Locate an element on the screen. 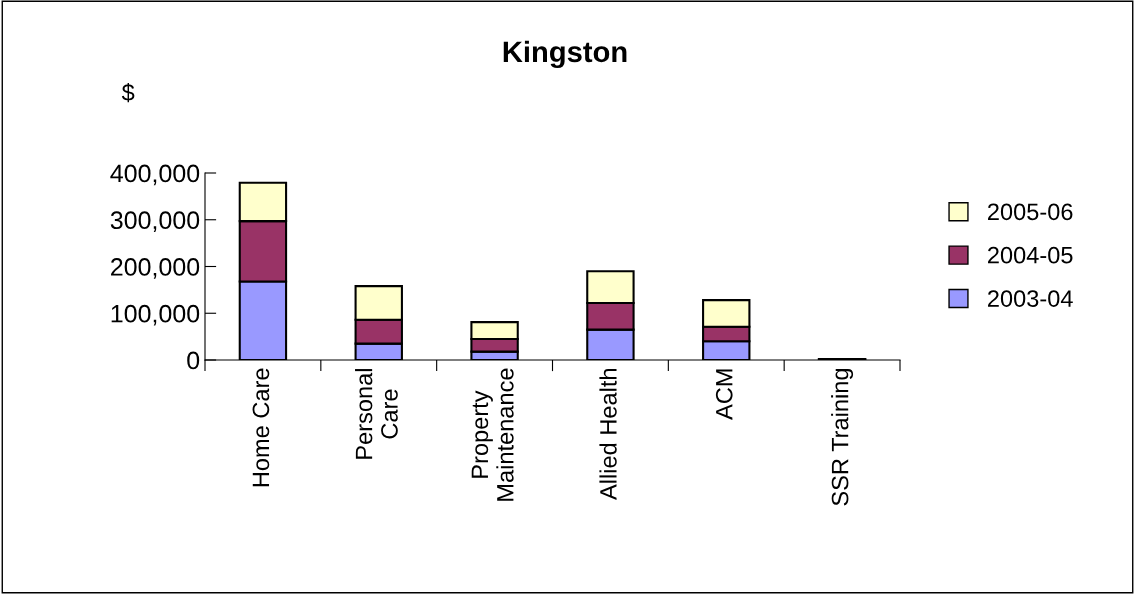 This screenshot has width=1135, height=594. x-tick-label: ACM is located at coordinates (724, 394).